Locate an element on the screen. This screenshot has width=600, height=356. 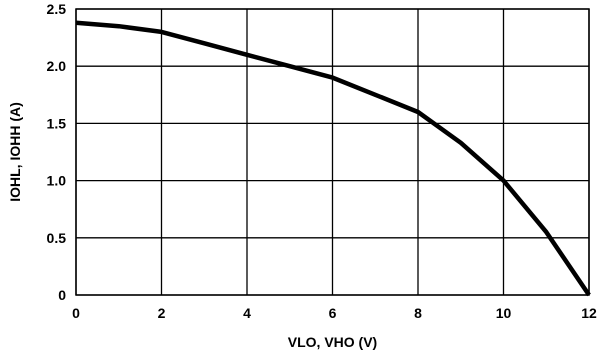
x-tick-label: 8 is located at coordinates (418, 313).